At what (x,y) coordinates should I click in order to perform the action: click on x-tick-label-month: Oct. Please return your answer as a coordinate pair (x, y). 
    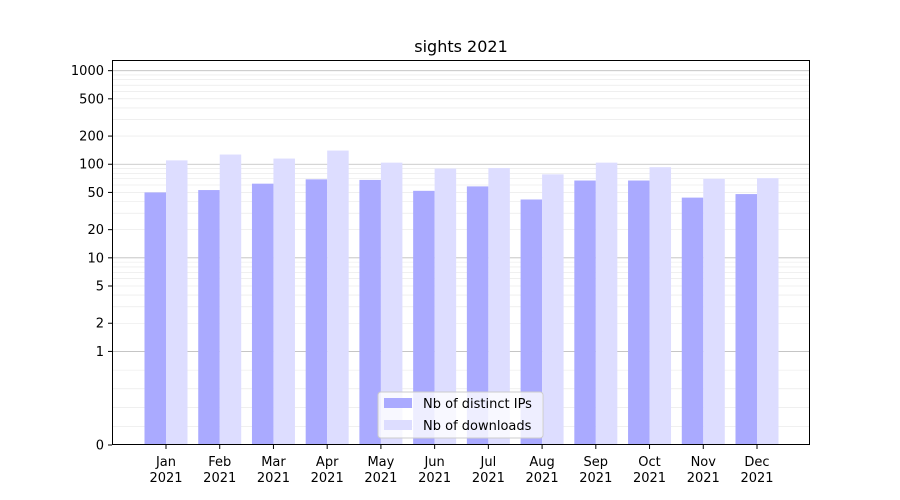
    Looking at the image, I should click on (649, 462).